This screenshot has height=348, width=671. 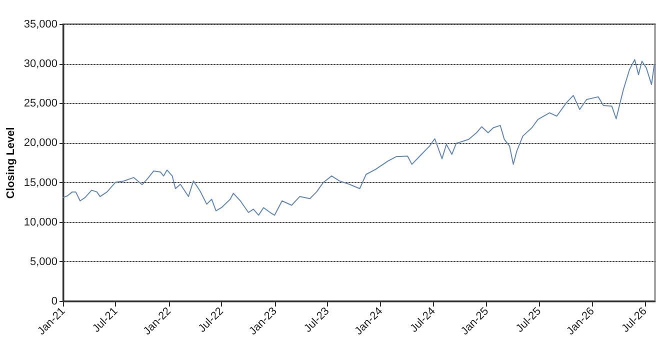 I want to click on y-tick-label: 5,000, so click(x=44, y=262).